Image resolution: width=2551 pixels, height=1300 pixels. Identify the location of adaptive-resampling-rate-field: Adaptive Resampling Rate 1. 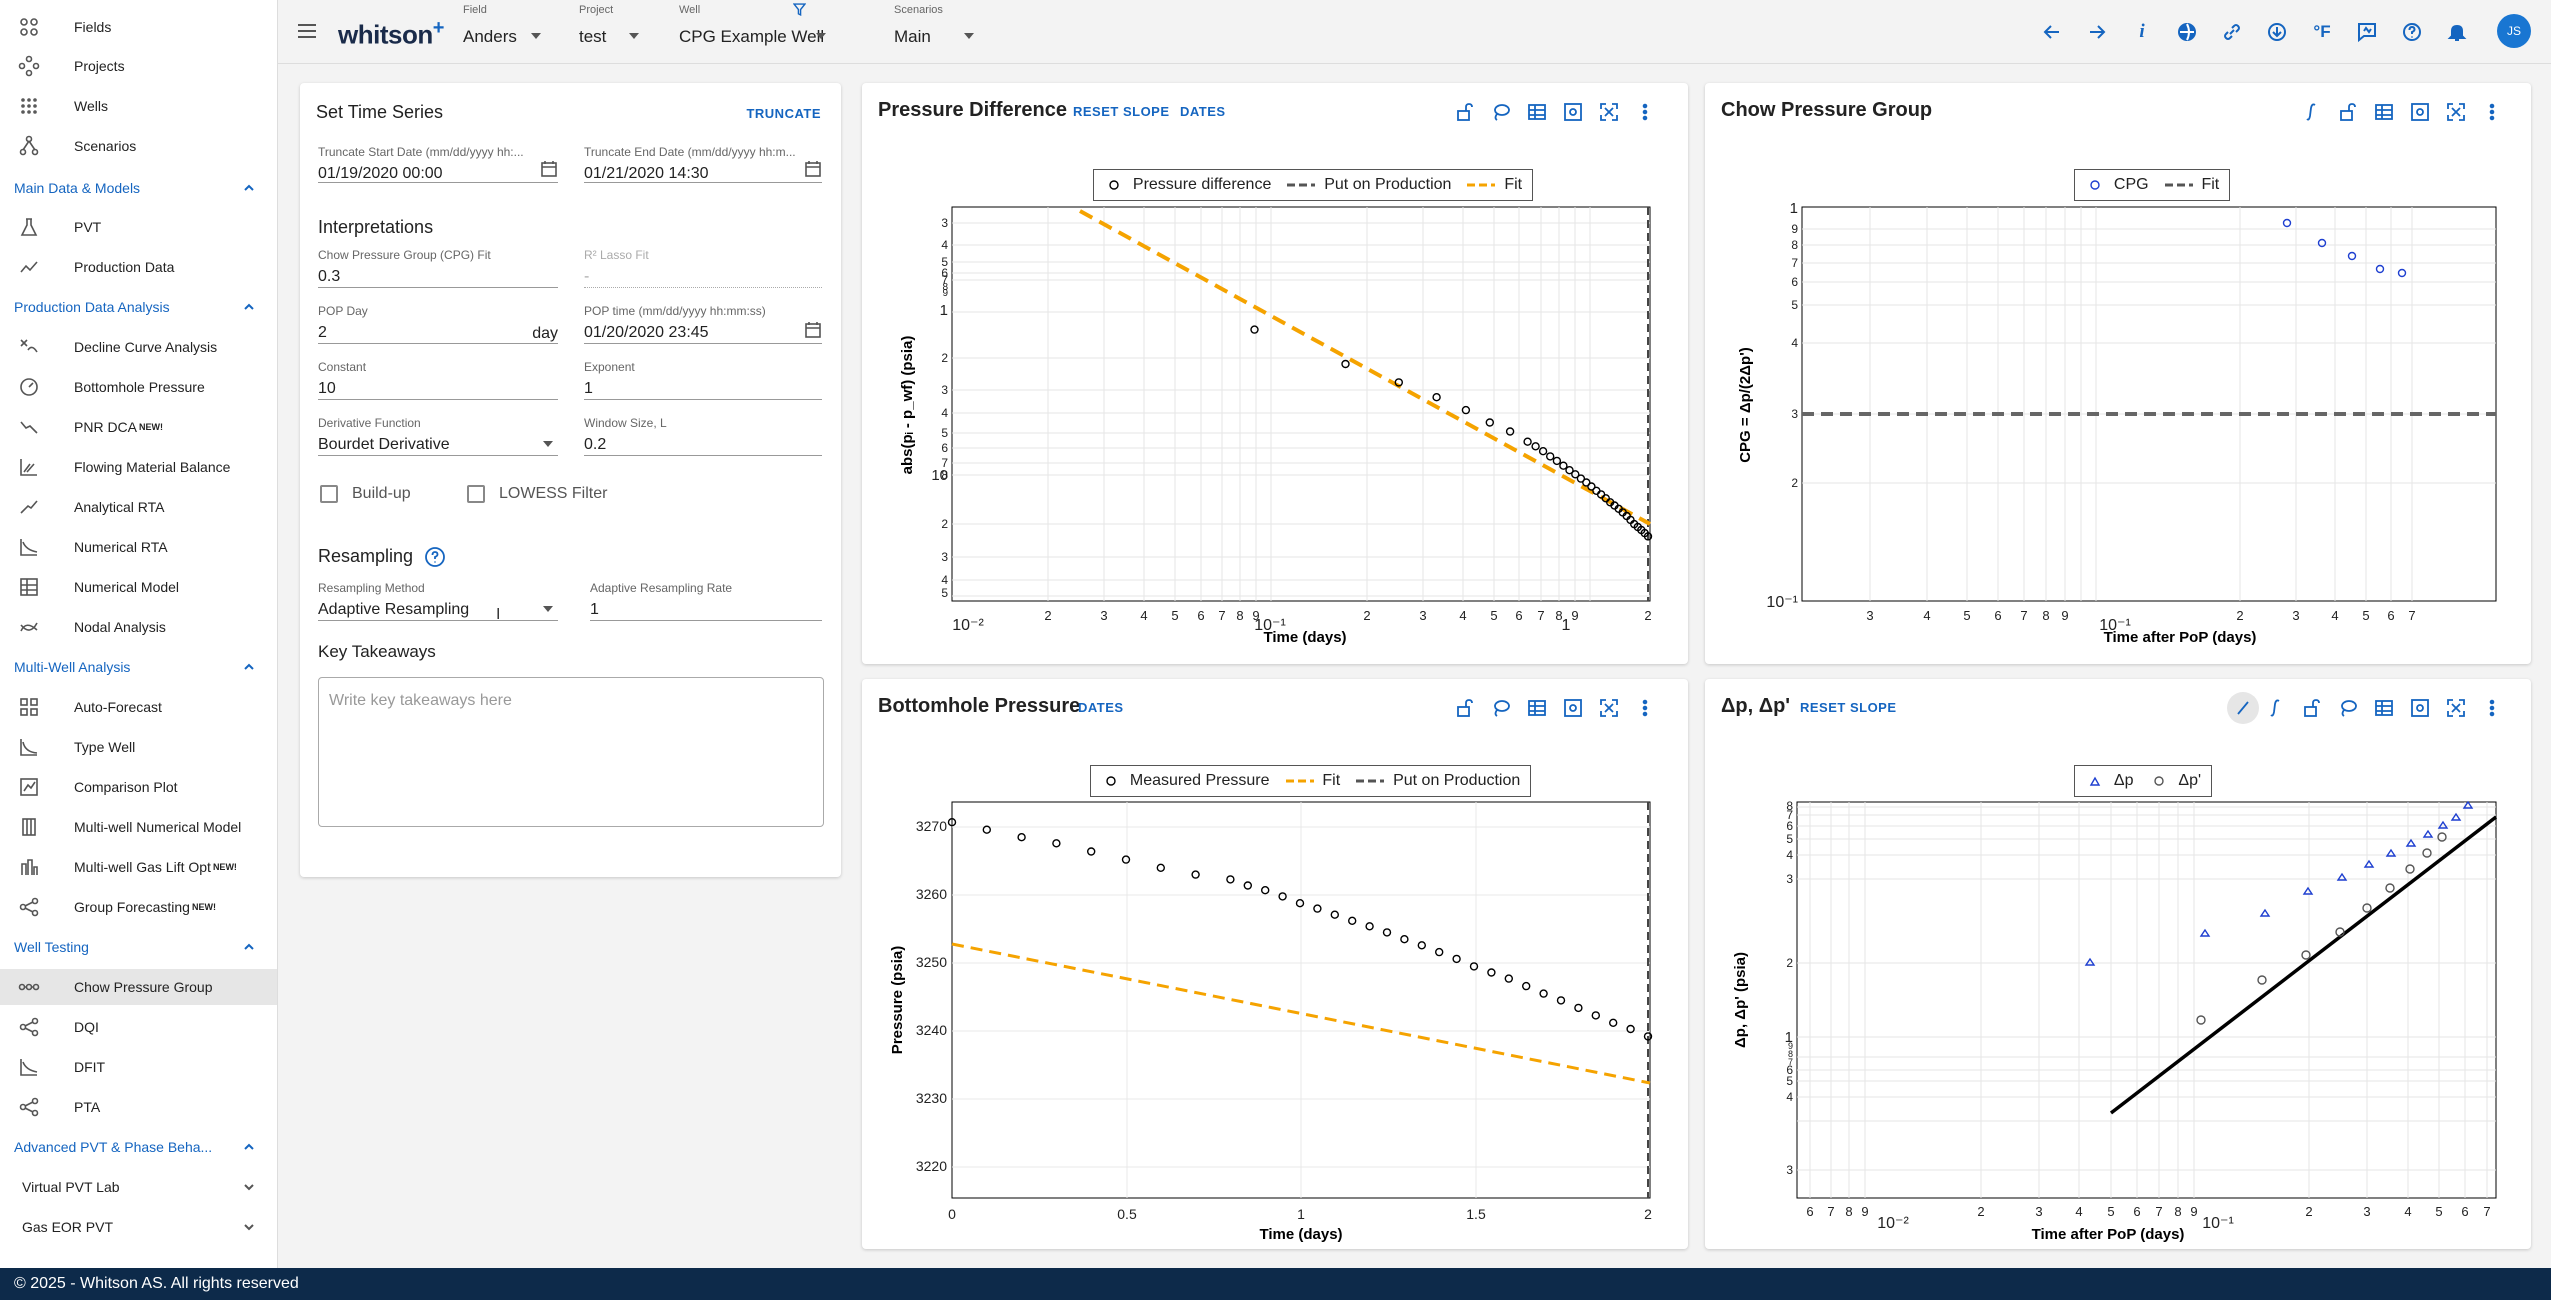
(706, 601).